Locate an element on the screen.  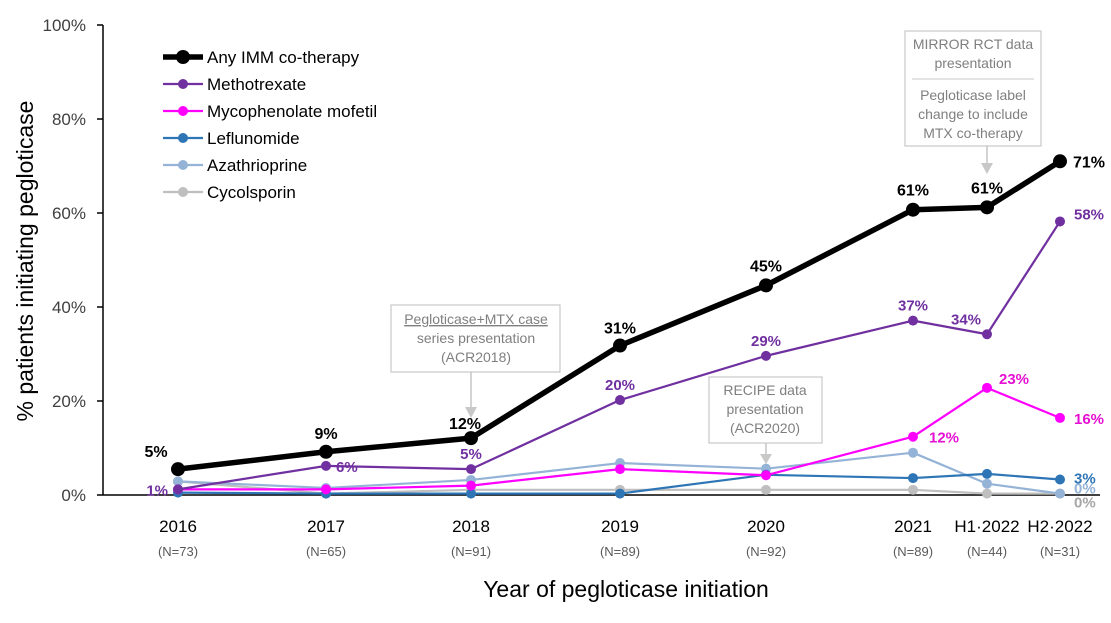
data-label: 23% is located at coordinates (1014, 379).